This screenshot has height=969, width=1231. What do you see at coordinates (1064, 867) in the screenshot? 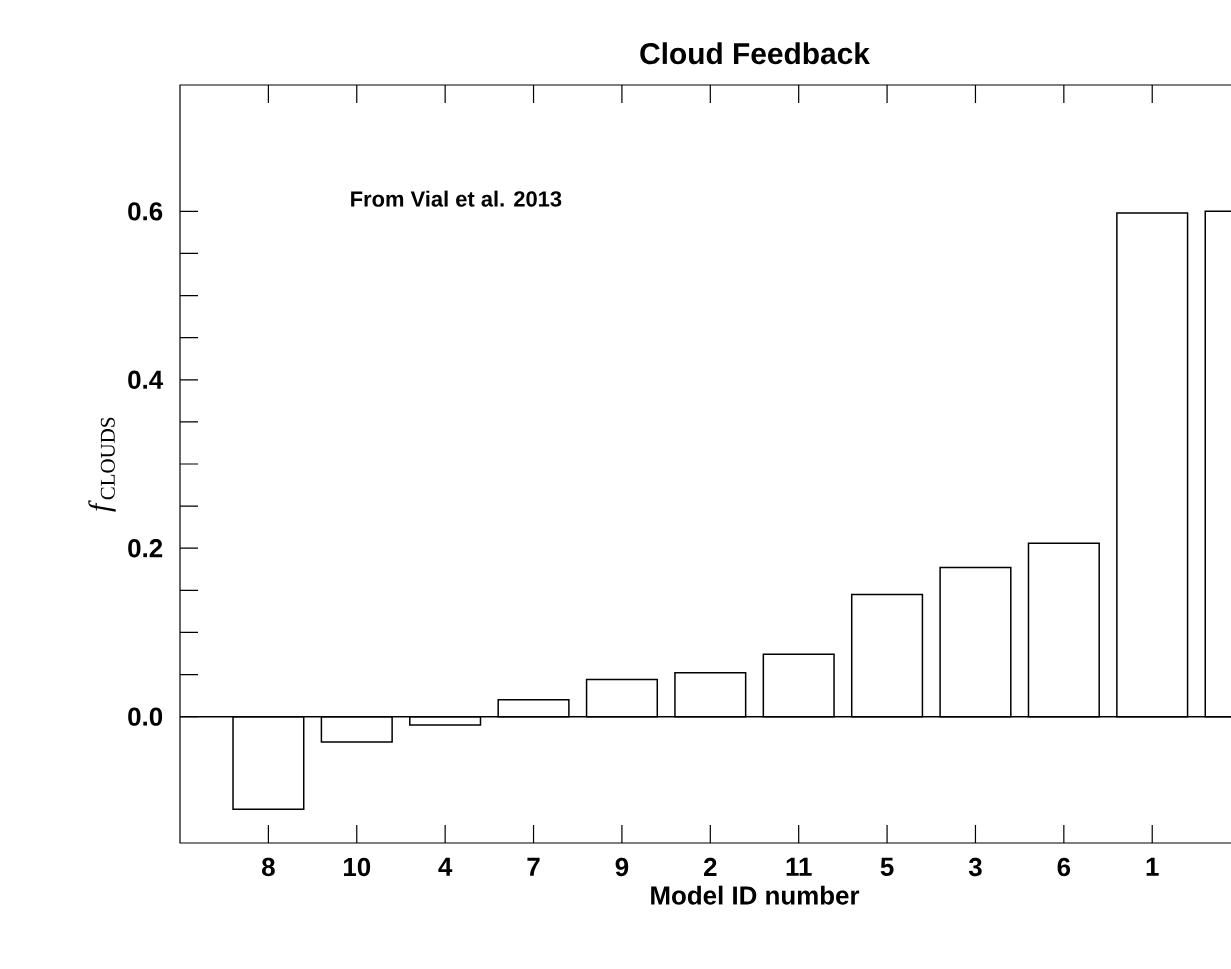
I see `x-tick-label: 6` at bounding box center [1064, 867].